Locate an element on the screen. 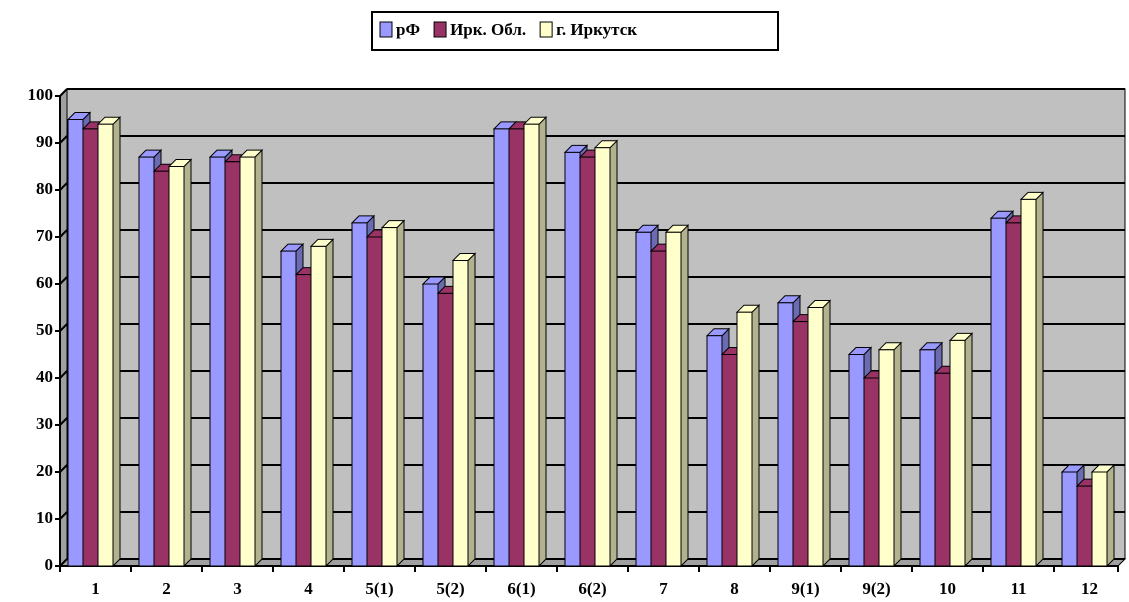 The width and height of the screenshot is (1129, 602). x-tick-label: 5(1) is located at coordinates (379, 588).